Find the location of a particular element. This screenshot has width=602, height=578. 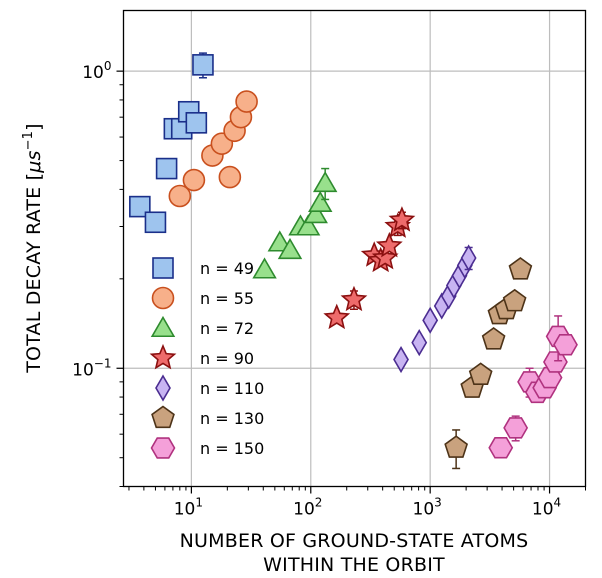

x-axis-title-line1: NUMBER OF GROUND-STATE ATOMS is located at coordinates (354, 541).